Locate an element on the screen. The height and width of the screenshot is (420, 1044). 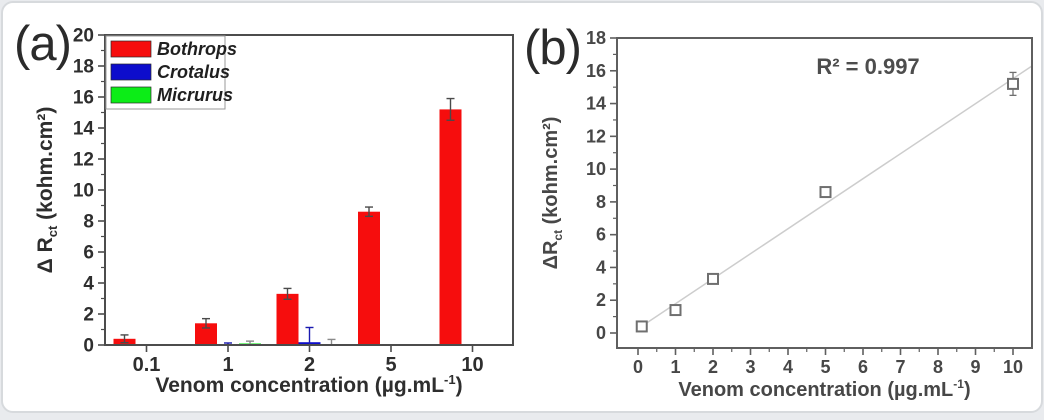
r-squared-annotation: R² = 0.997 is located at coordinates (867, 66).